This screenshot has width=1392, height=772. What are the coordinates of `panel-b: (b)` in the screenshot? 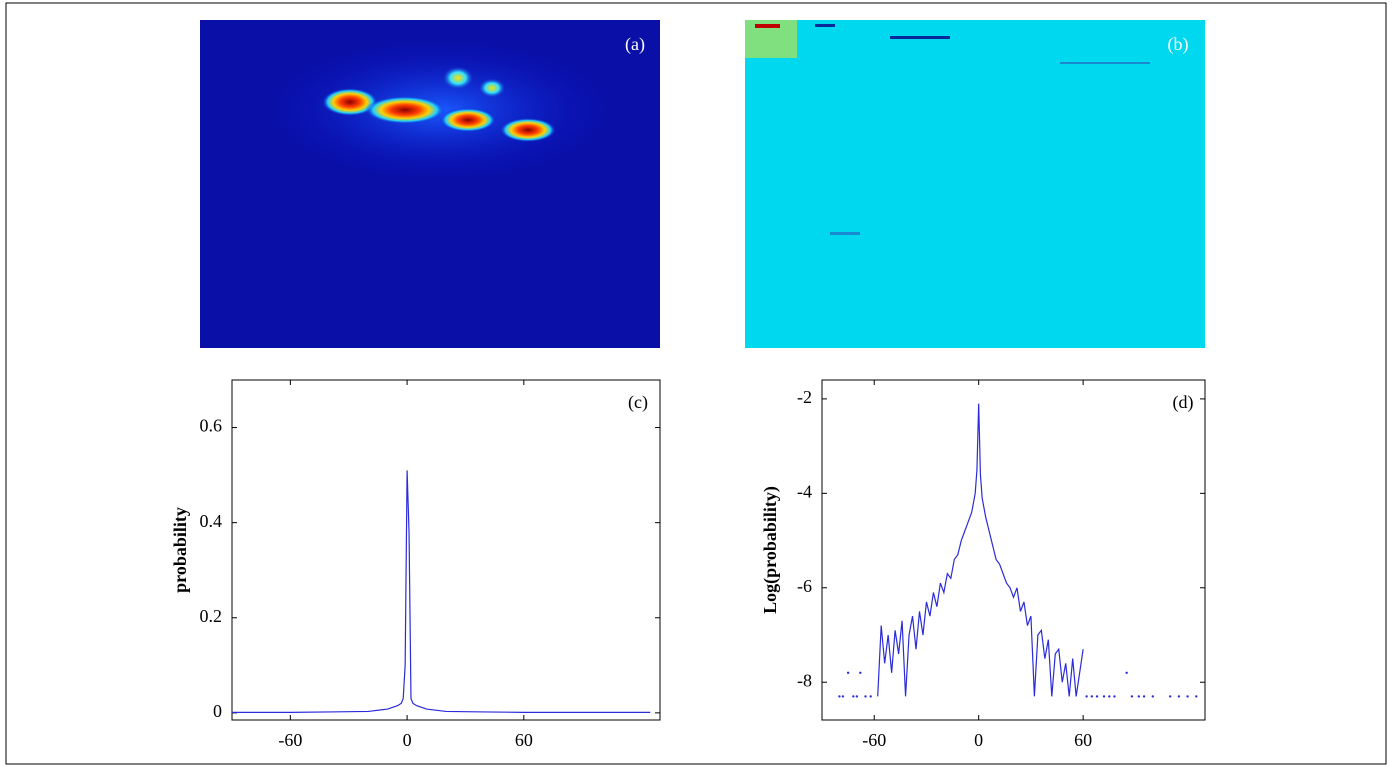 It's located at (975, 184).